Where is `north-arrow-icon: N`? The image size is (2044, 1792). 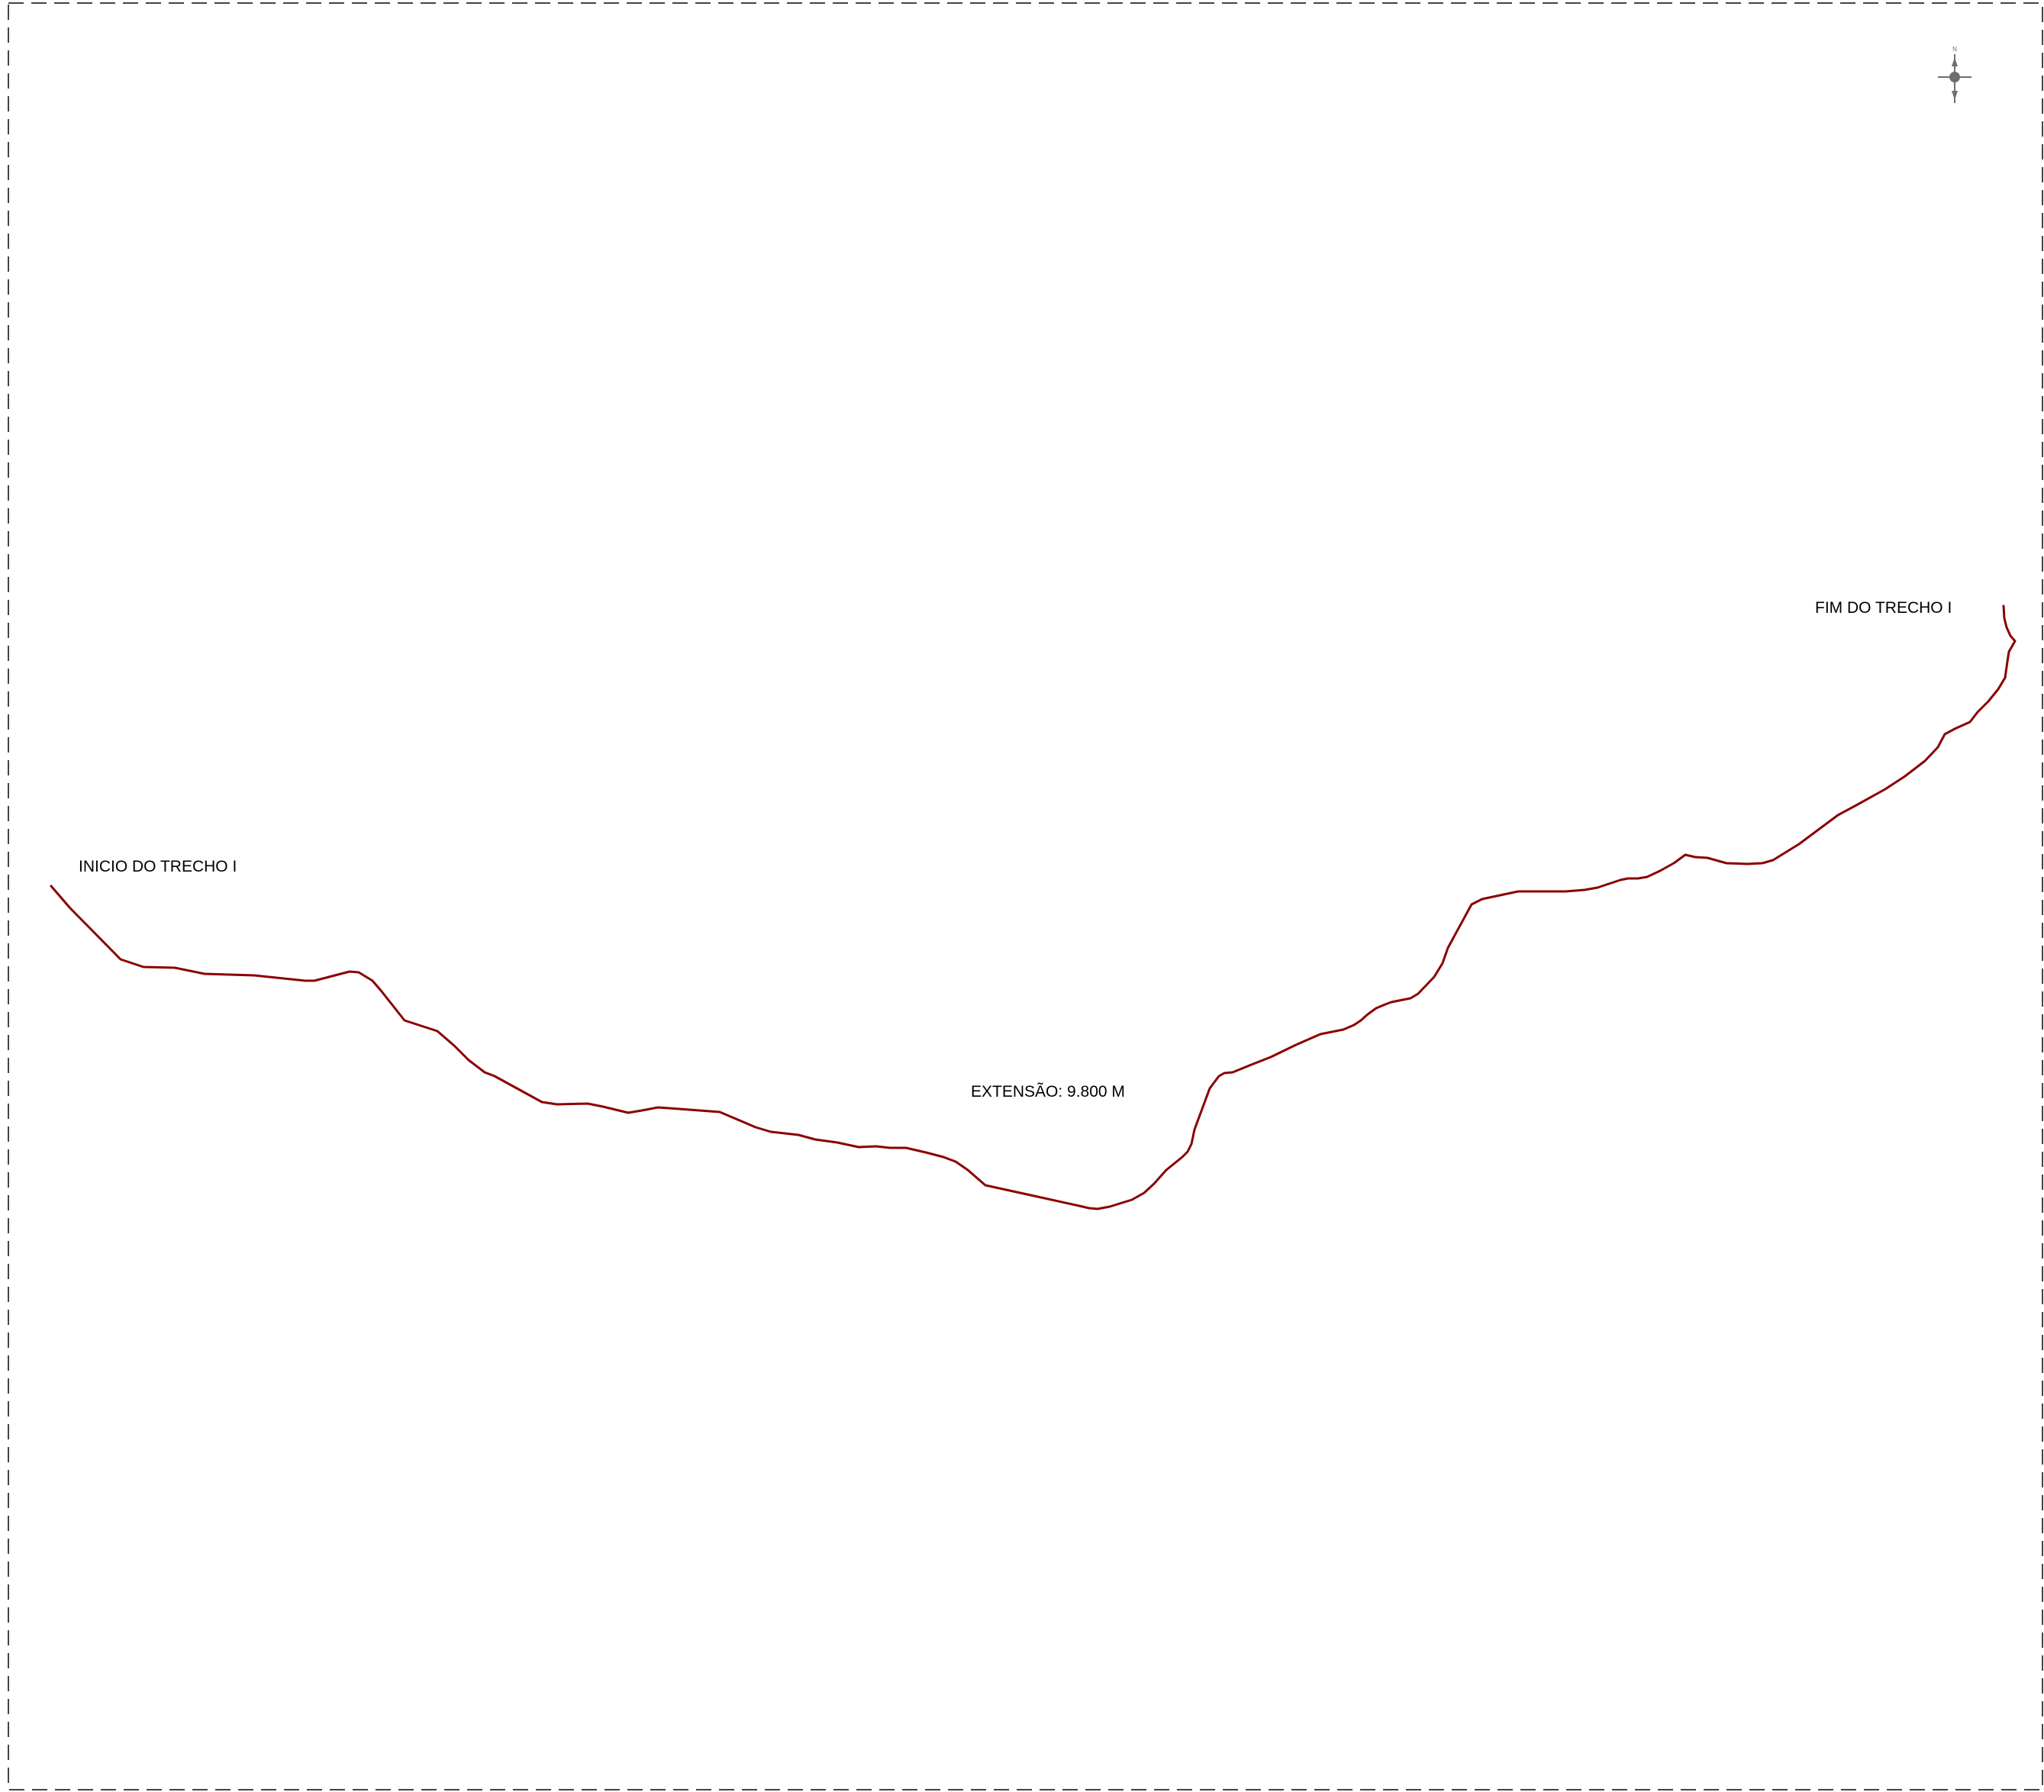
north-arrow-icon: N is located at coordinates (1955, 74).